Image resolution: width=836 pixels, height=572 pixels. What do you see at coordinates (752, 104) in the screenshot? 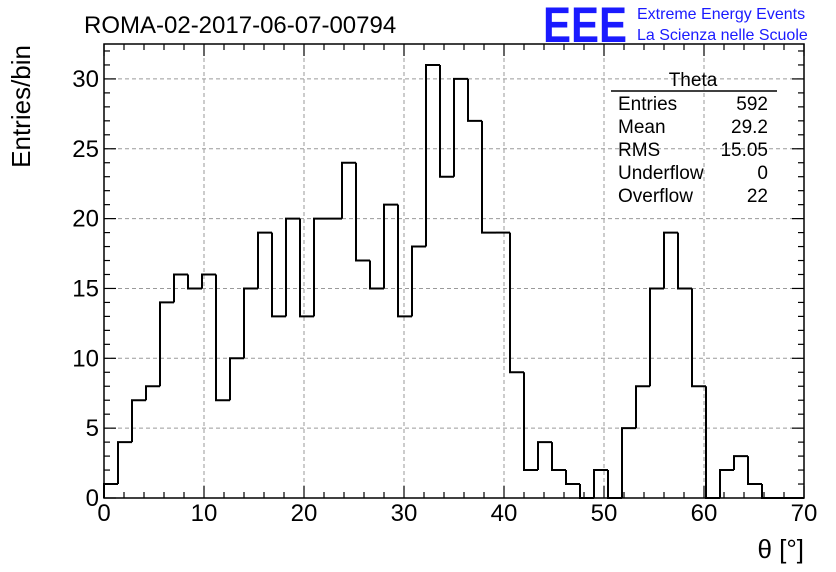
I see `stats-value: 592` at bounding box center [752, 104].